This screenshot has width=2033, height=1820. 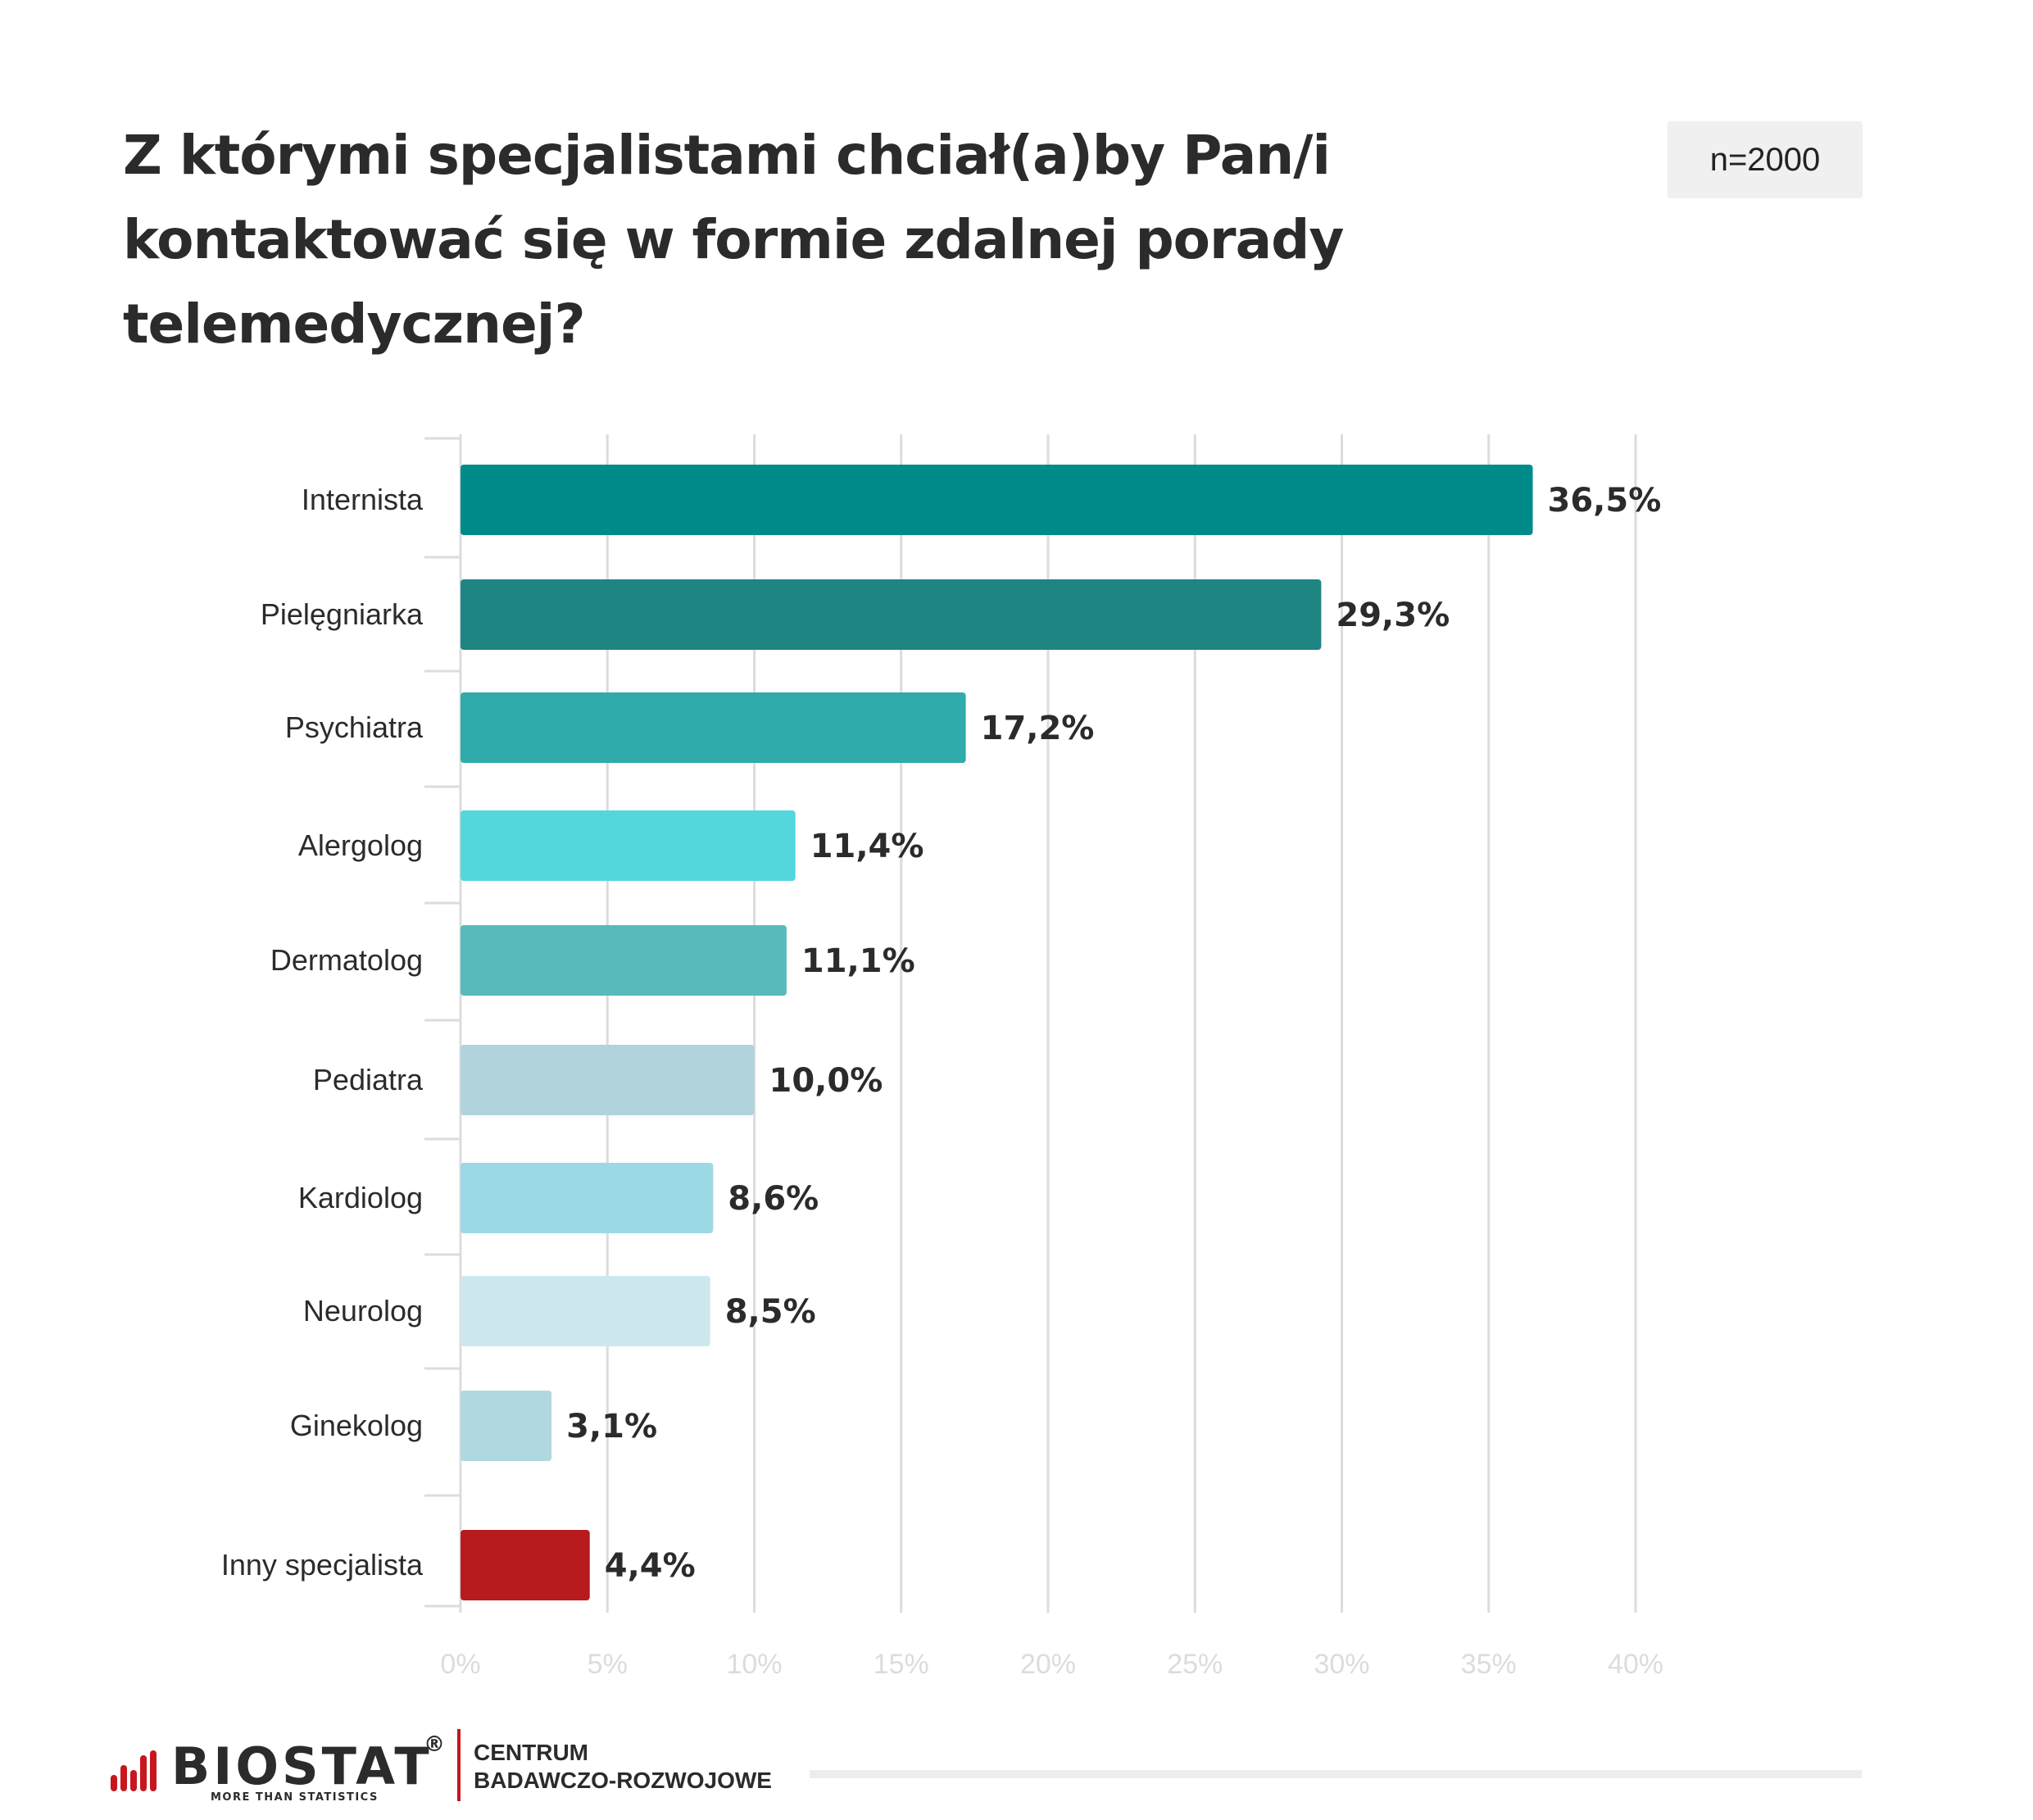 I want to click on x-tick-label: 10%, so click(x=754, y=1664).